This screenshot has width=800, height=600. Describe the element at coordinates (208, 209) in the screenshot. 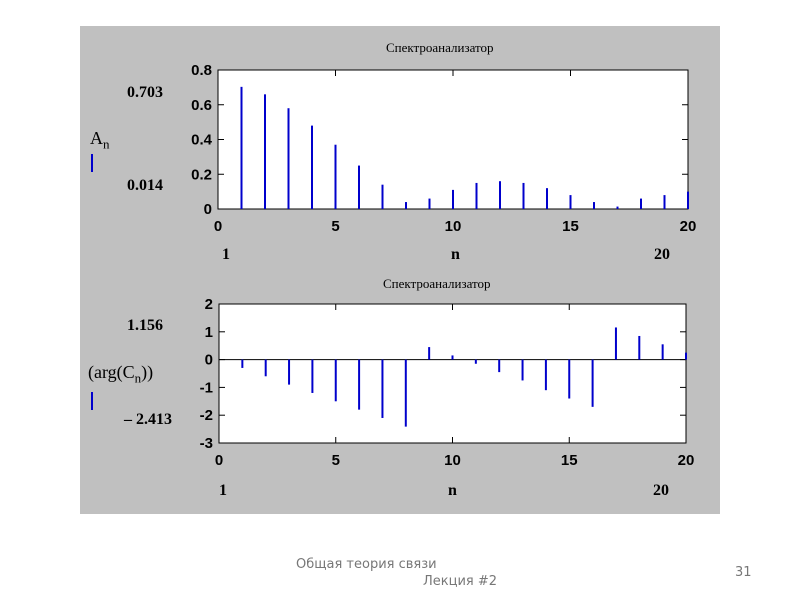

I see `chart1-ytick-label: 0` at that location.